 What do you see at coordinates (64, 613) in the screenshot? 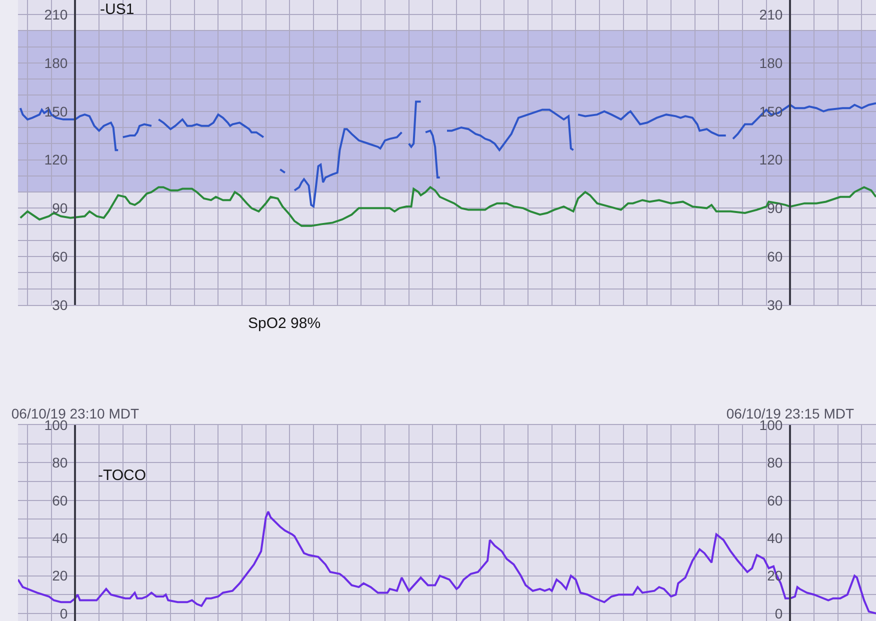
I see `y-tick-label: 0` at bounding box center [64, 613].